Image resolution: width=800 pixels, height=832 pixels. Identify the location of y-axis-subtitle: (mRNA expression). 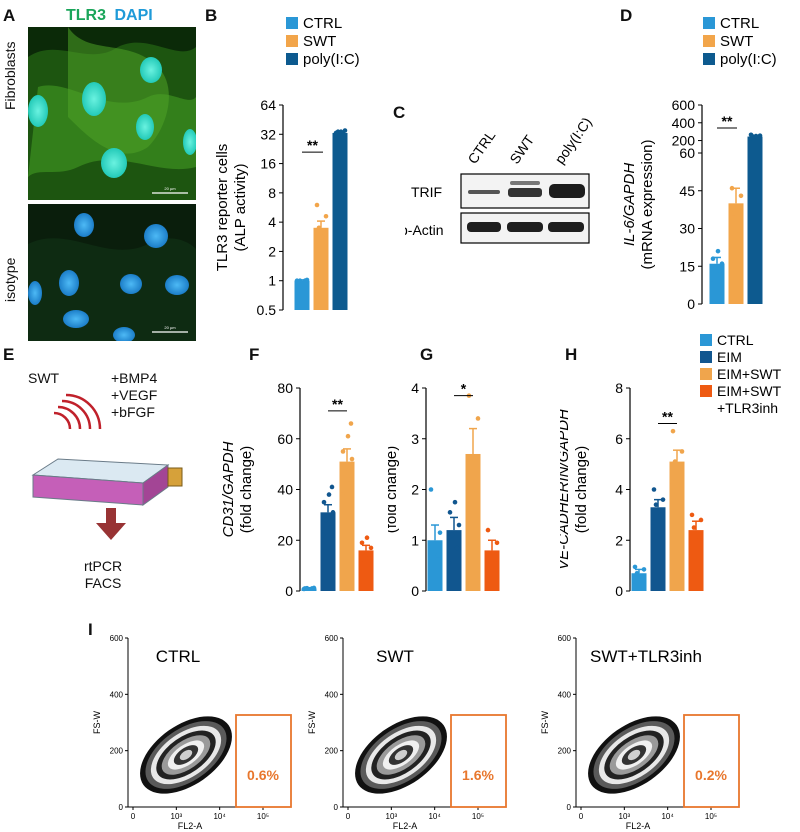
(647, 204).